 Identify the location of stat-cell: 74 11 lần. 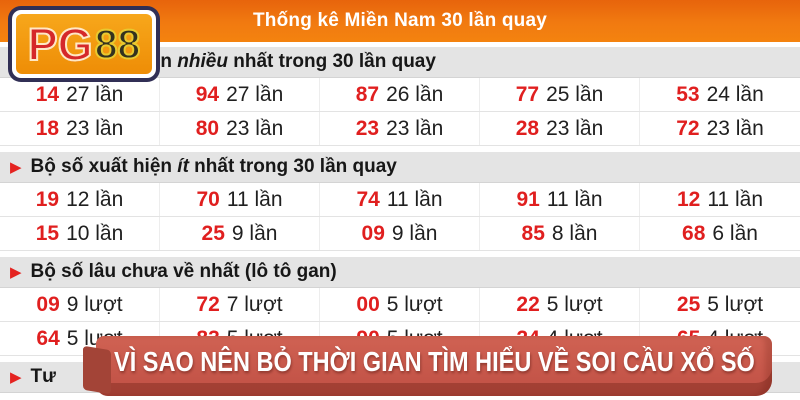
(400, 199).